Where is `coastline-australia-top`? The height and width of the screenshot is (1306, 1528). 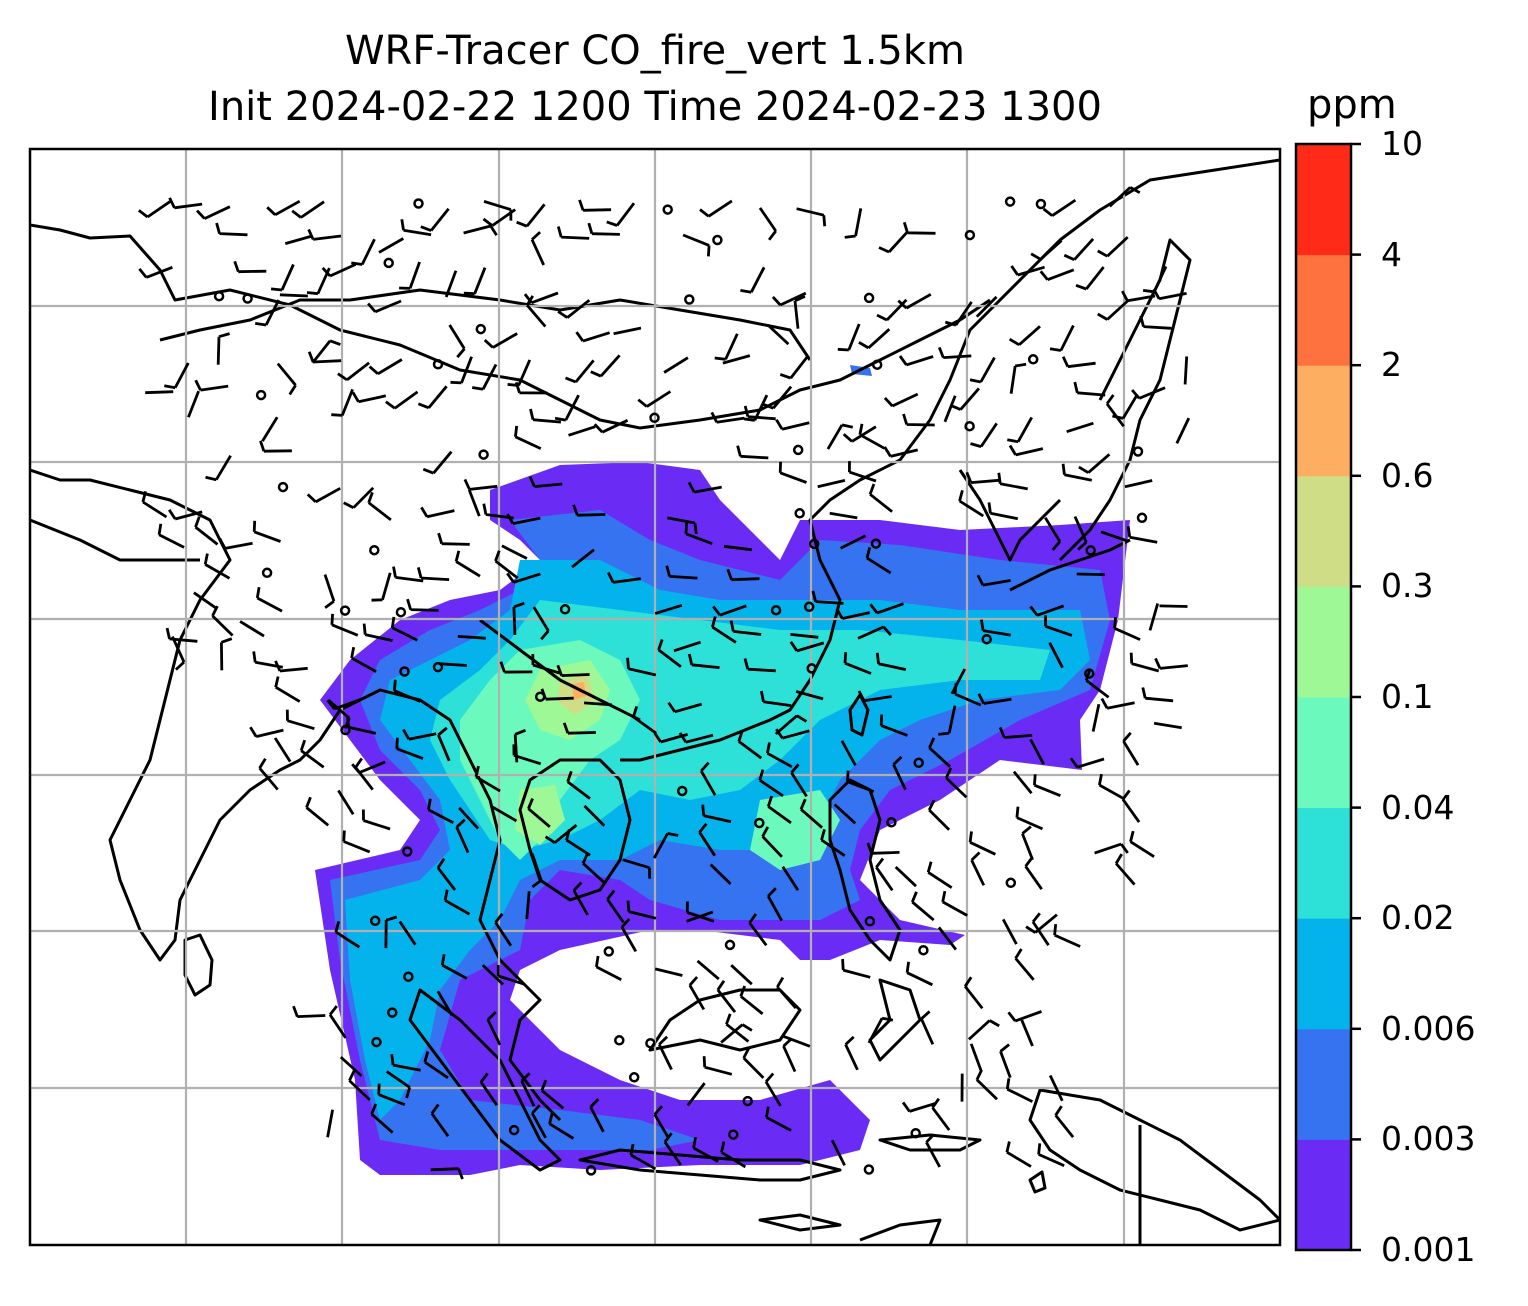 coastline-australia-top is located at coordinates (900, 1231).